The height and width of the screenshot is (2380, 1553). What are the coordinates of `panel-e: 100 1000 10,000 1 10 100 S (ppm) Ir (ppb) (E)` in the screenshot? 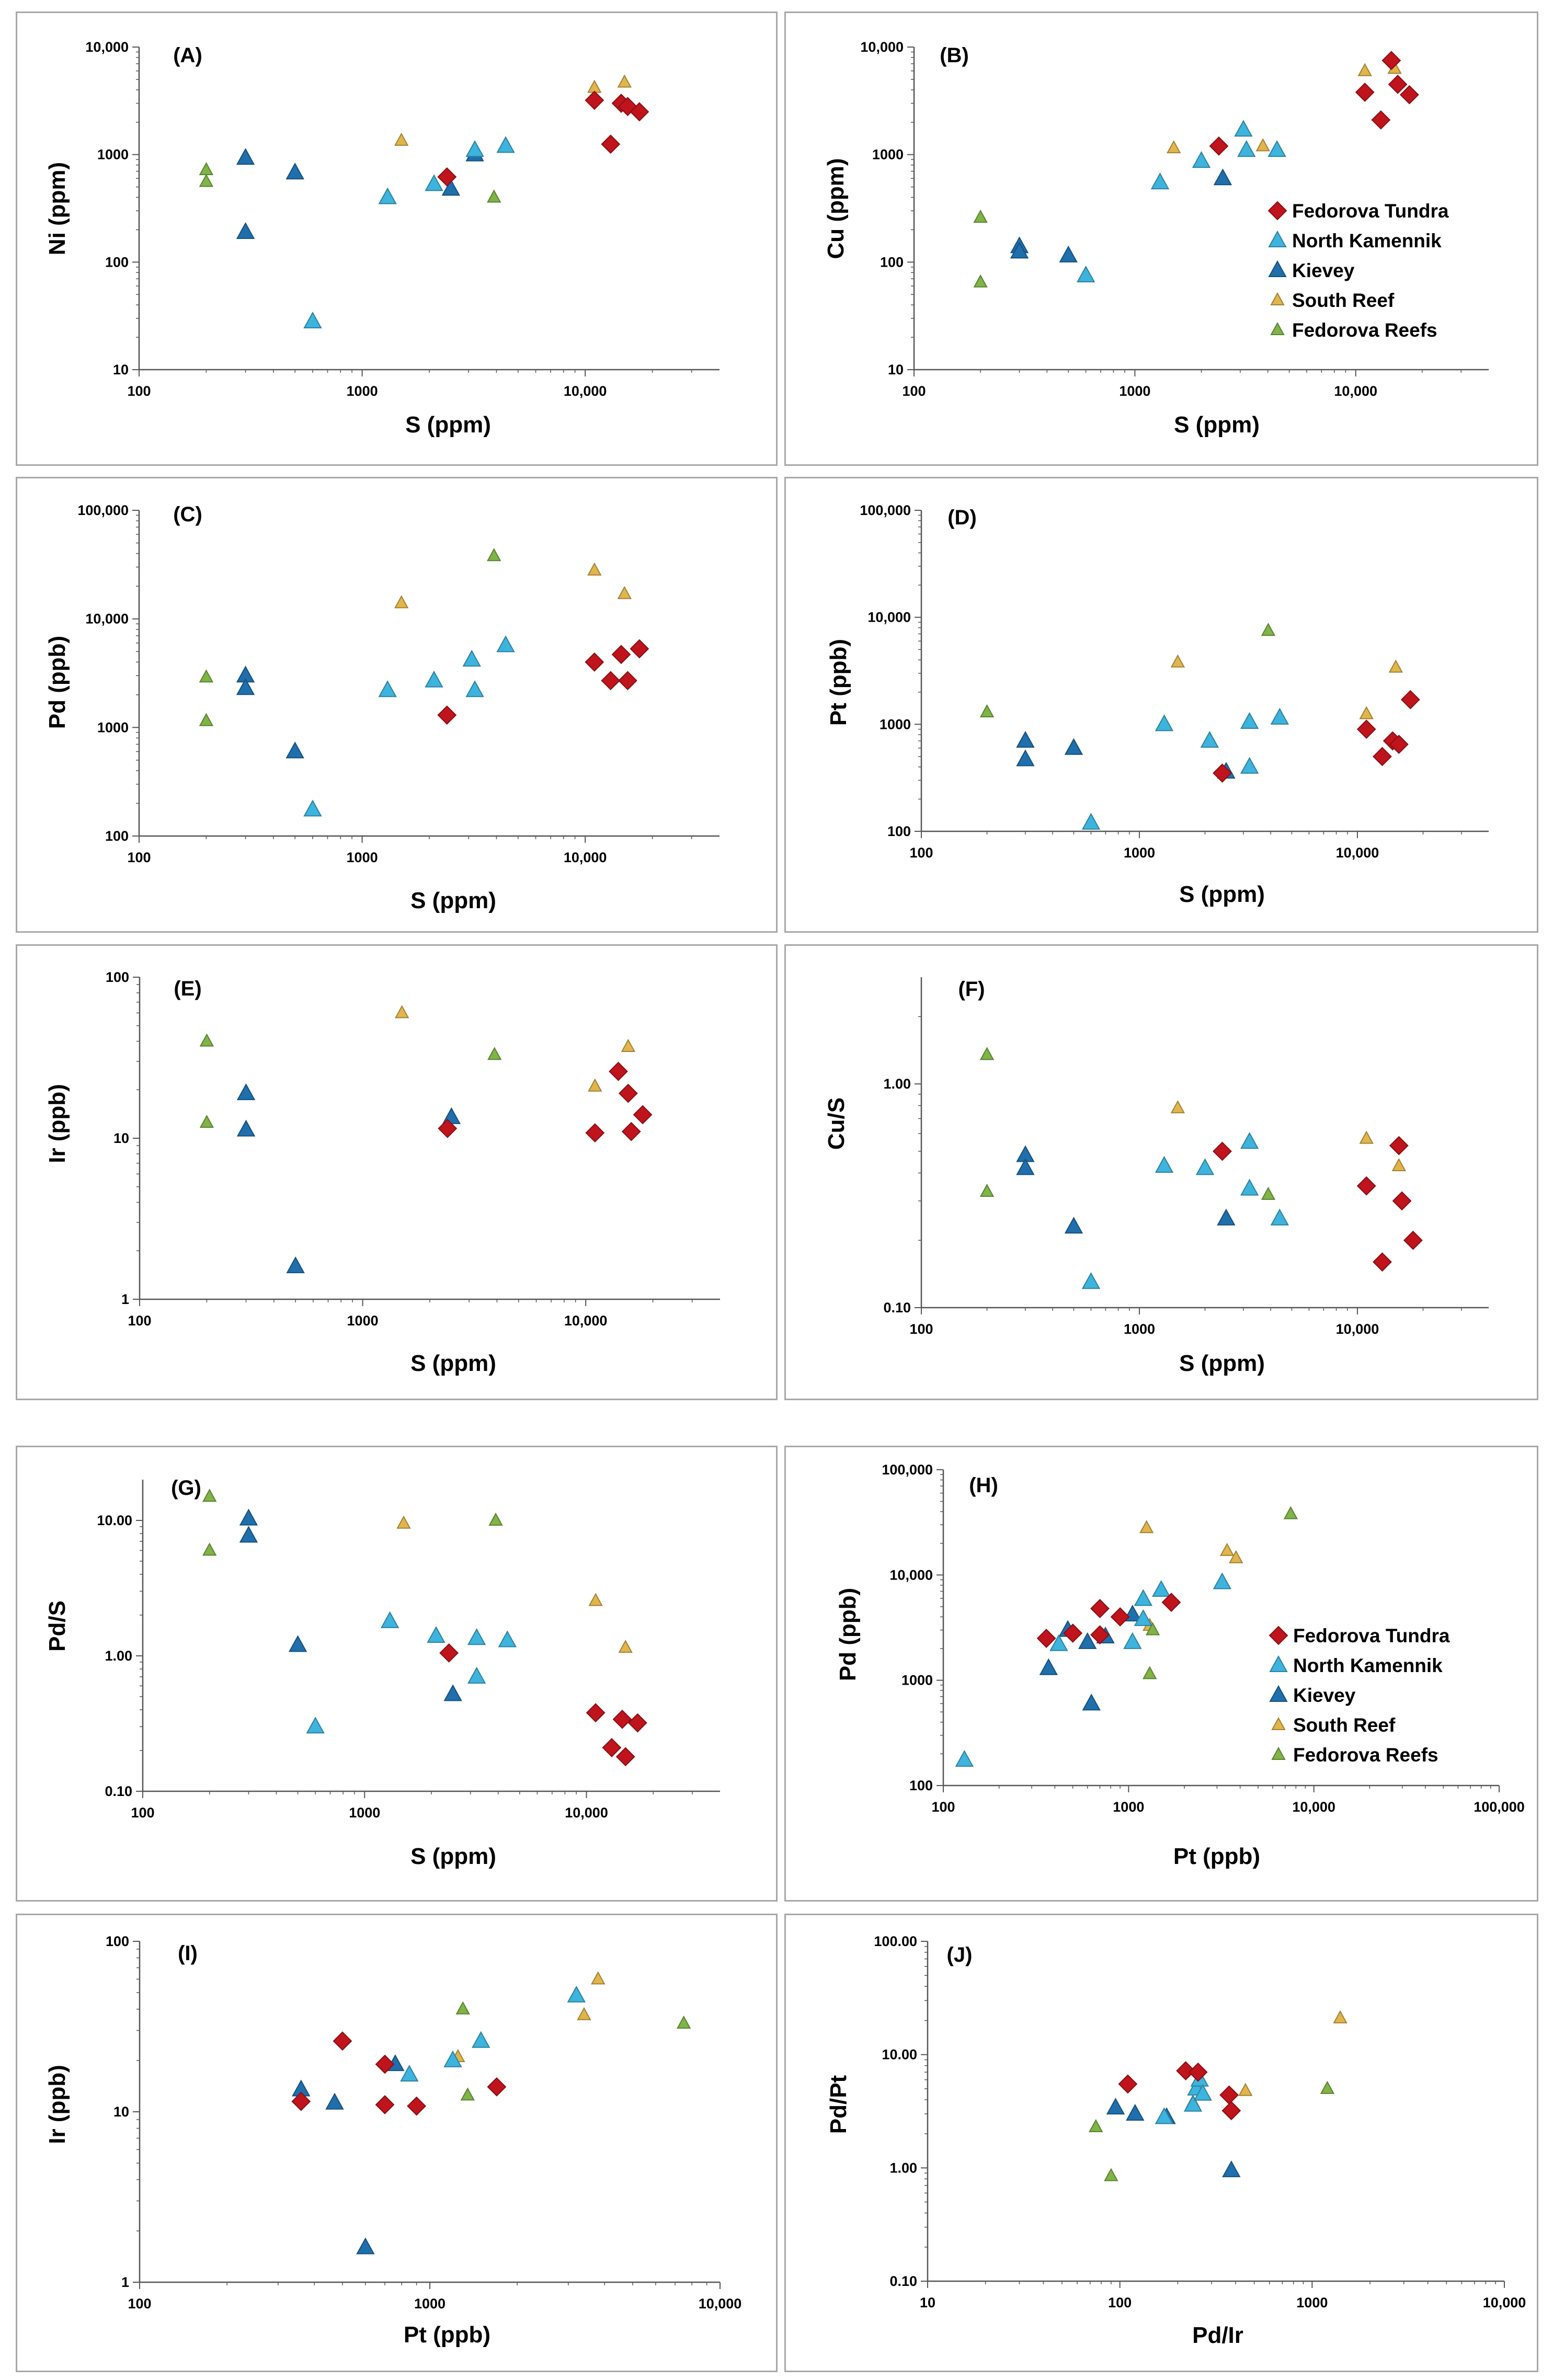 It's located at (397, 1172).